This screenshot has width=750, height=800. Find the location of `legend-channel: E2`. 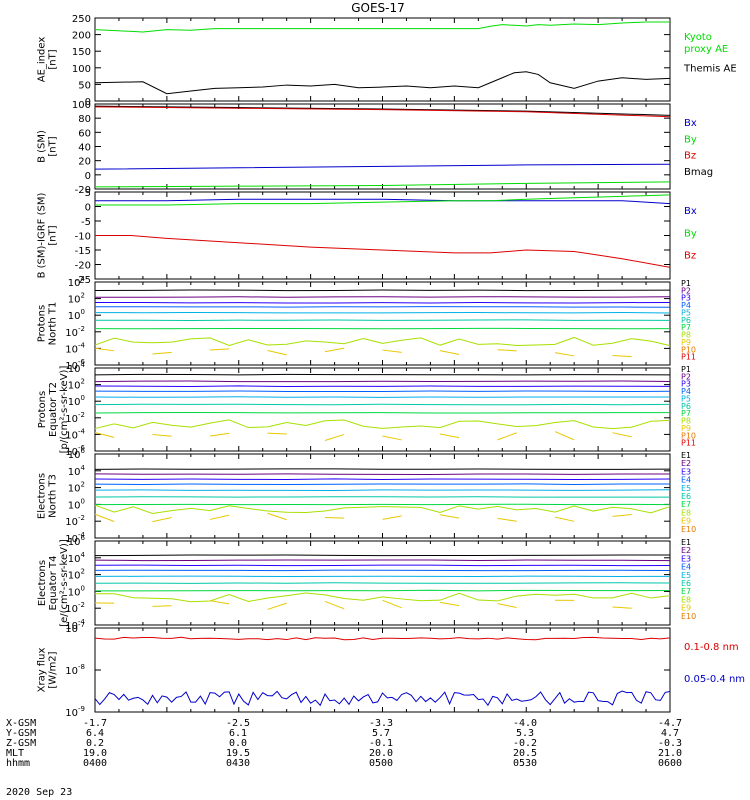

legend-channel: E2 is located at coordinates (686, 550).